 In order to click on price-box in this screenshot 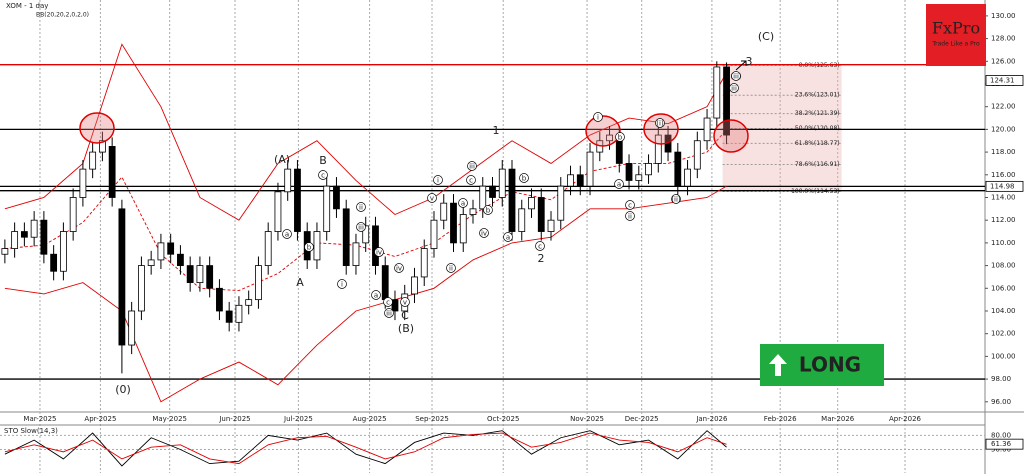, I will do `click(1004, 186)`.